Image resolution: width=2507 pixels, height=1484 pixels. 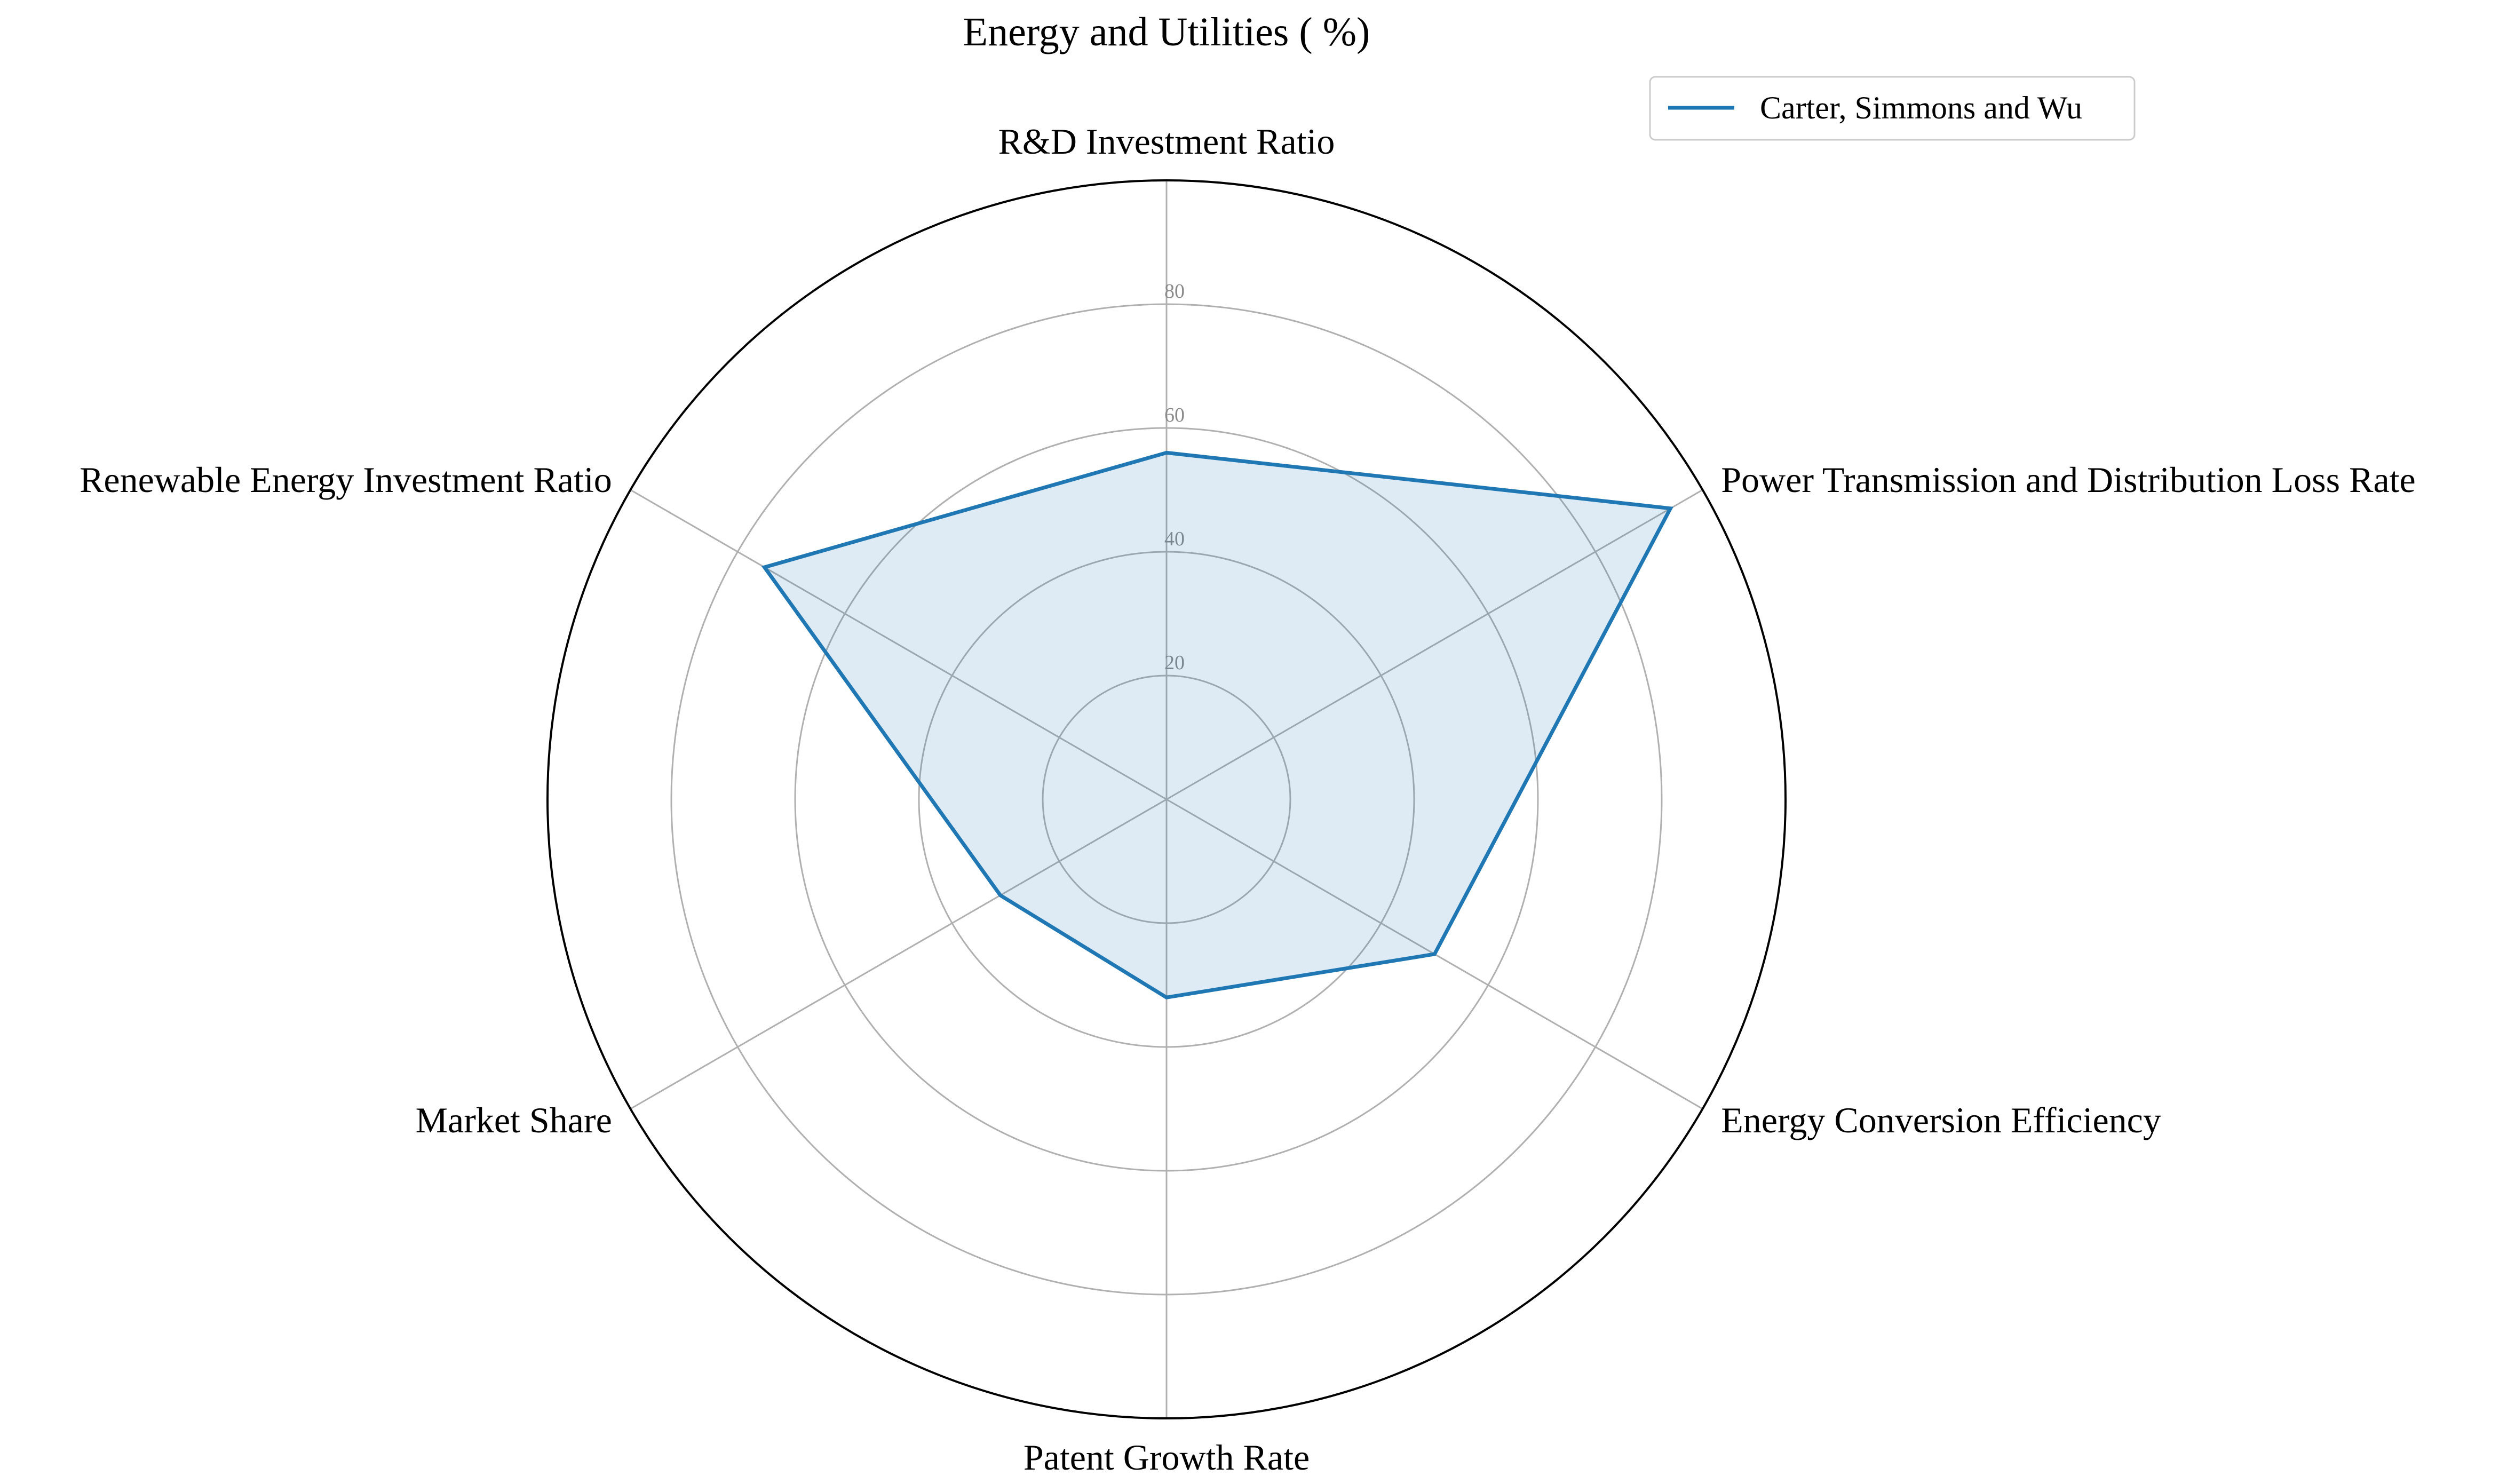 What do you see at coordinates (1174, 415) in the screenshot?
I see `radial-tick-label: 60` at bounding box center [1174, 415].